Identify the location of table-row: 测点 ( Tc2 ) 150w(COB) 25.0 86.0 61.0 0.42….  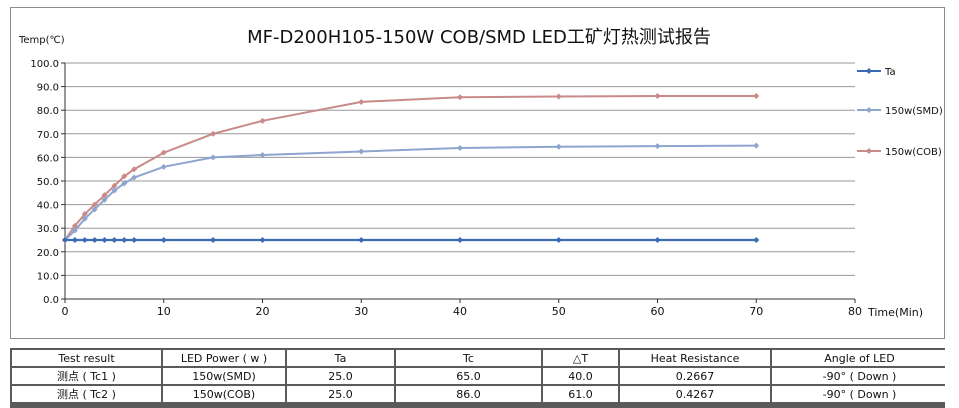
(478, 394).